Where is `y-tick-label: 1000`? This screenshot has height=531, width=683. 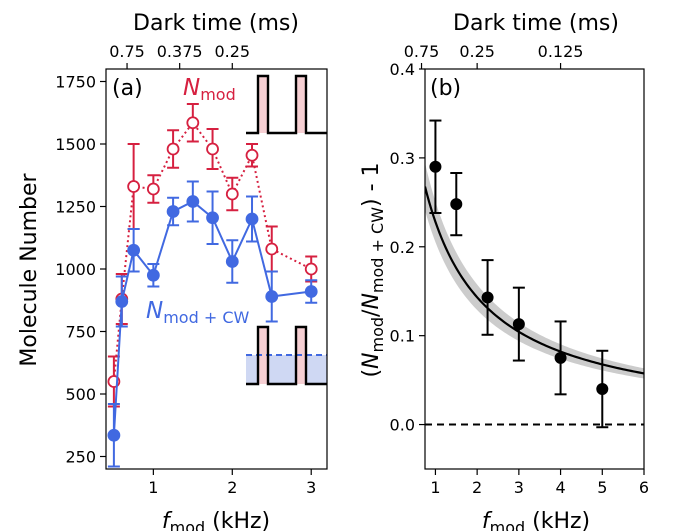 y-tick-label: 1000 is located at coordinates (75, 269).